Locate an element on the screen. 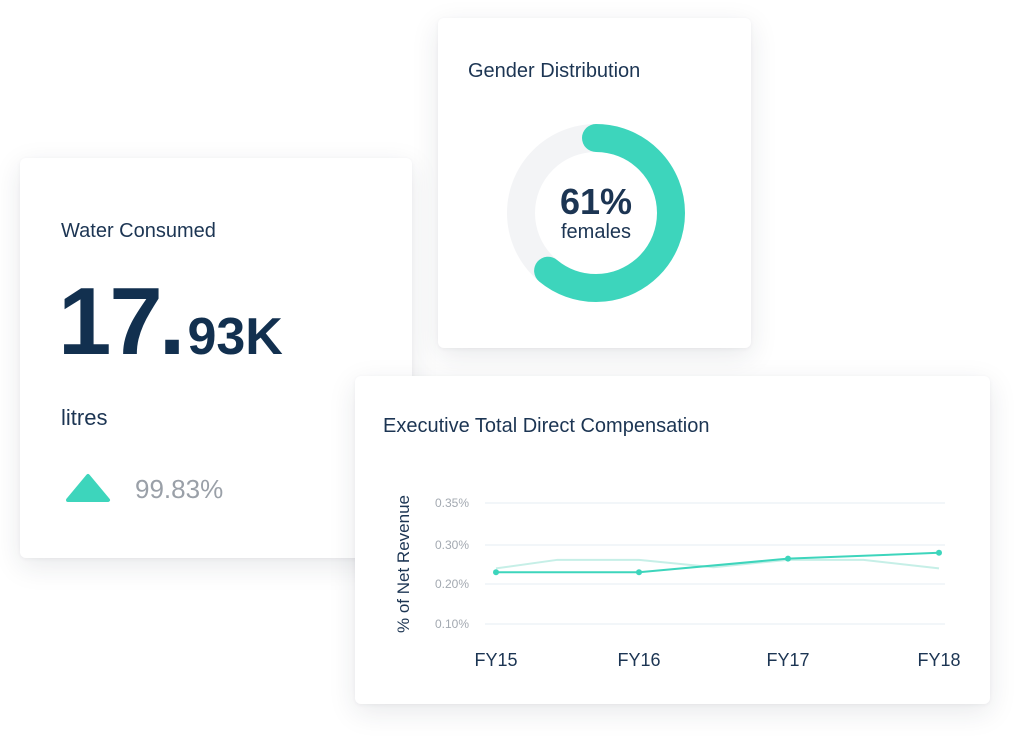 This screenshot has height=739, width=1024. faded-series-line is located at coordinates (717, 564).